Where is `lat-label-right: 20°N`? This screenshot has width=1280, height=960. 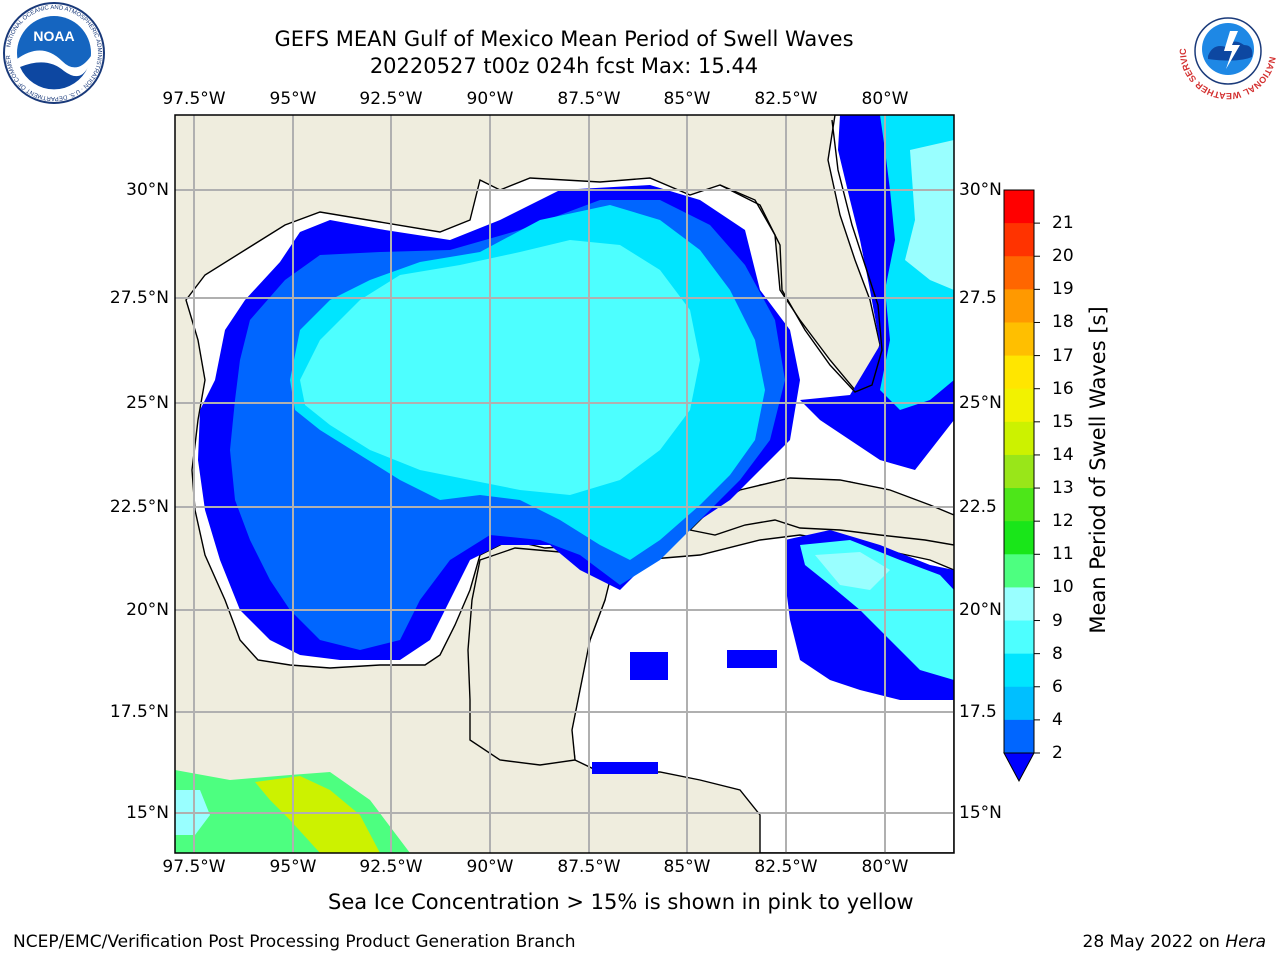 lat-label-right: 20°N is located at coordinates (980, 610).